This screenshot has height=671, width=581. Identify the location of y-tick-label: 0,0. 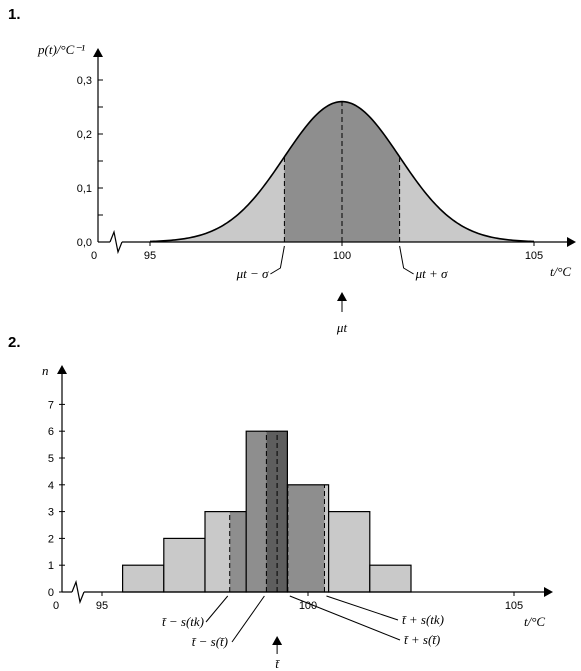
(84, 243).